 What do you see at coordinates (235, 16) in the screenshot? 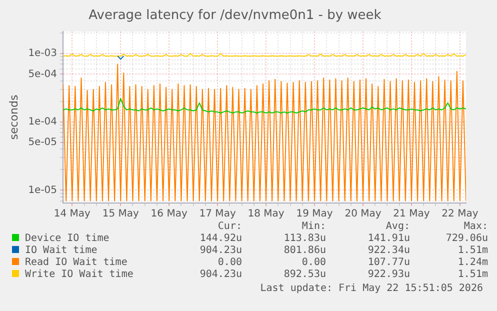
I see `chart-title: Average latency for /dev/nvme0n1 - by week` at bounding box center [235, 16].